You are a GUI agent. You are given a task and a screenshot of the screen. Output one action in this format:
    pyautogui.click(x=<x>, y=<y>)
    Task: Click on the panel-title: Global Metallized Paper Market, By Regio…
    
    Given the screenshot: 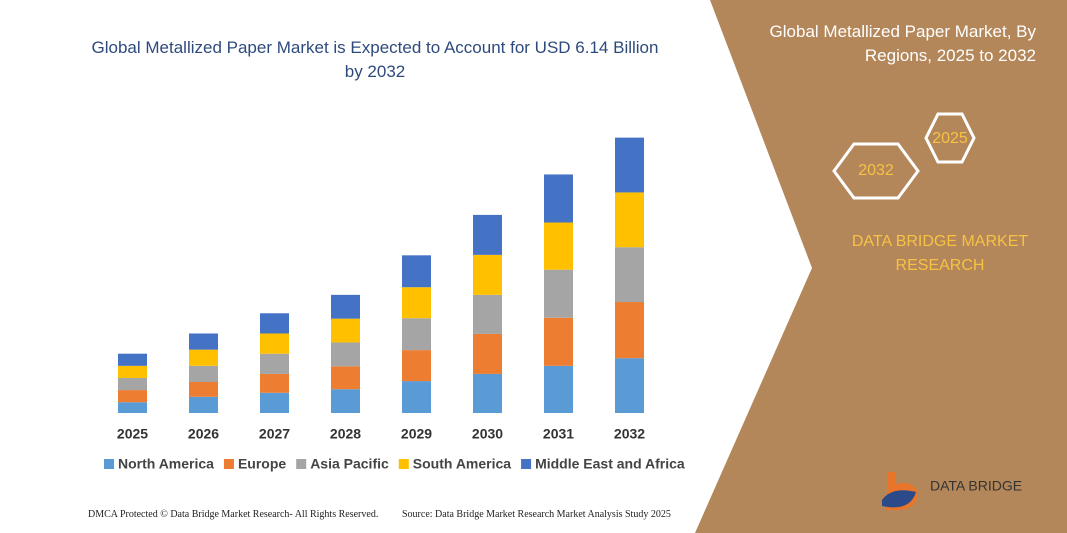 What is the action you would take?
    pyautogui.click(x=902, y=43)
    